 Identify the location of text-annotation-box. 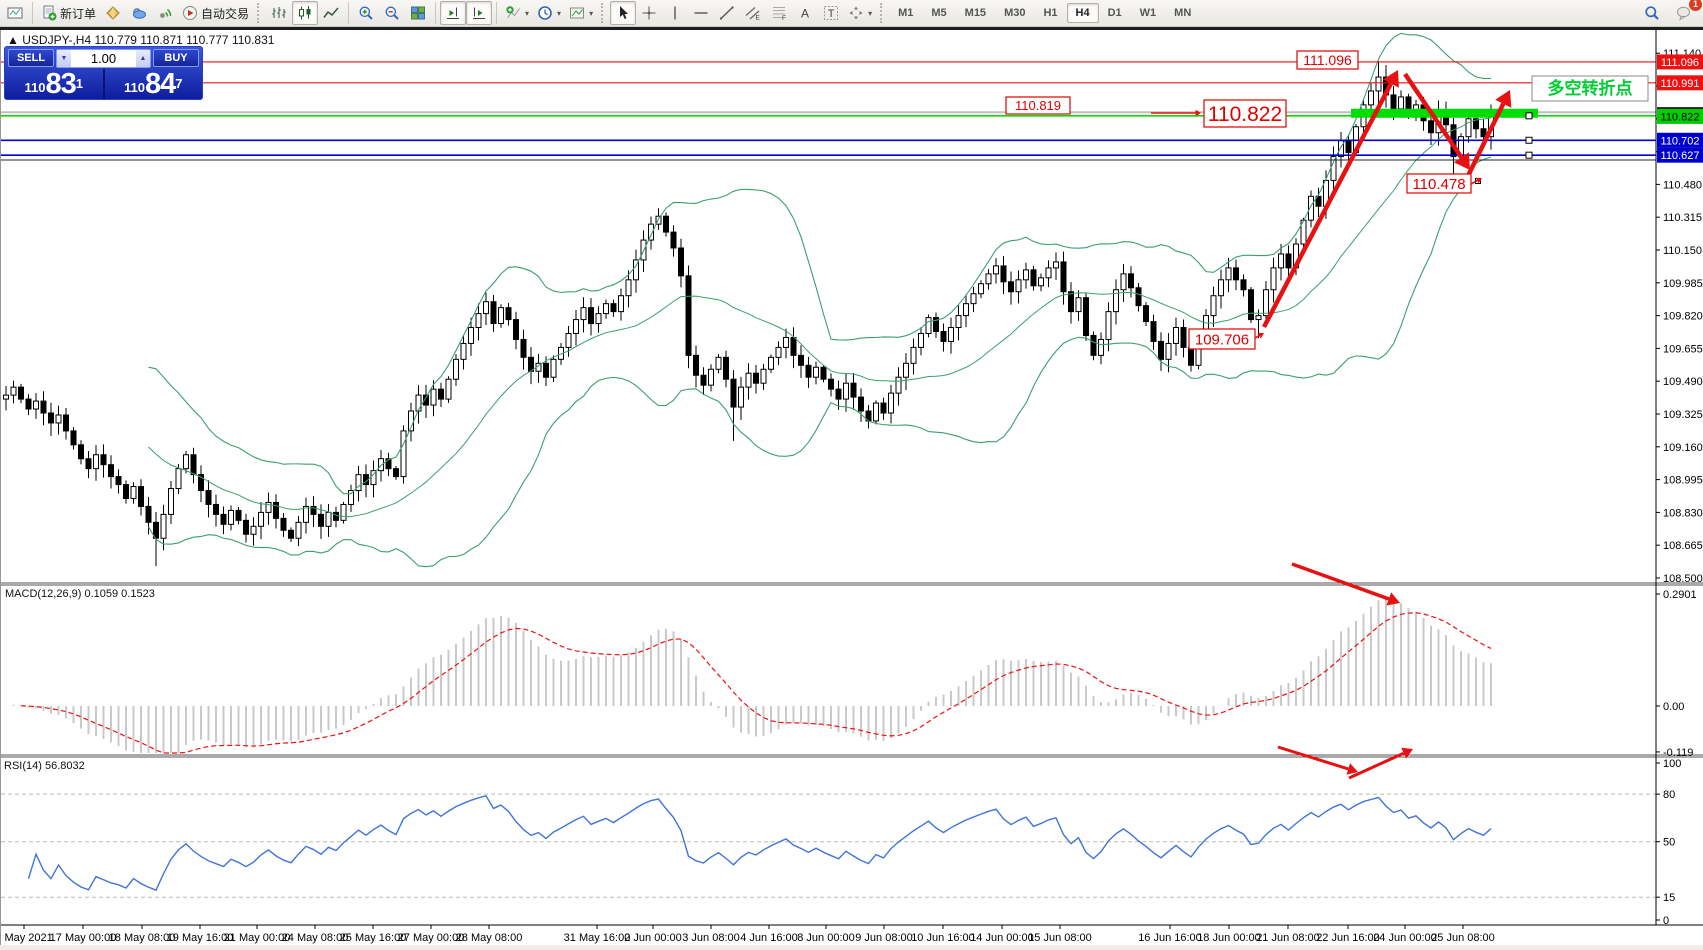
(1590, 88).